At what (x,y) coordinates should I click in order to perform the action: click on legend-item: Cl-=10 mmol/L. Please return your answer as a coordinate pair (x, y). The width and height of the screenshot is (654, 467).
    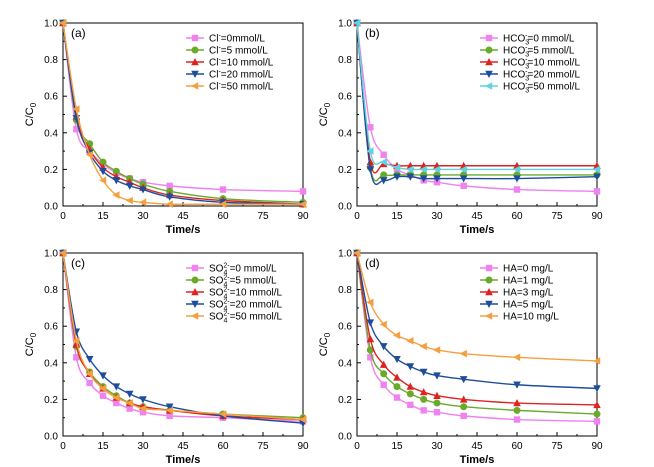
    Looking at the image, I should click on (230, 63).